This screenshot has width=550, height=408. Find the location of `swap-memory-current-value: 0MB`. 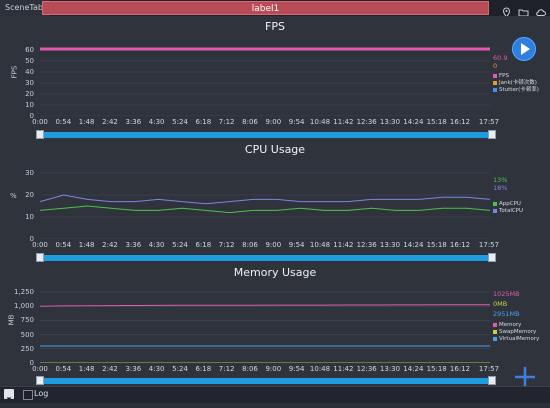

swap-memory-current-value: 0MB is located at coordinates (500, 304).